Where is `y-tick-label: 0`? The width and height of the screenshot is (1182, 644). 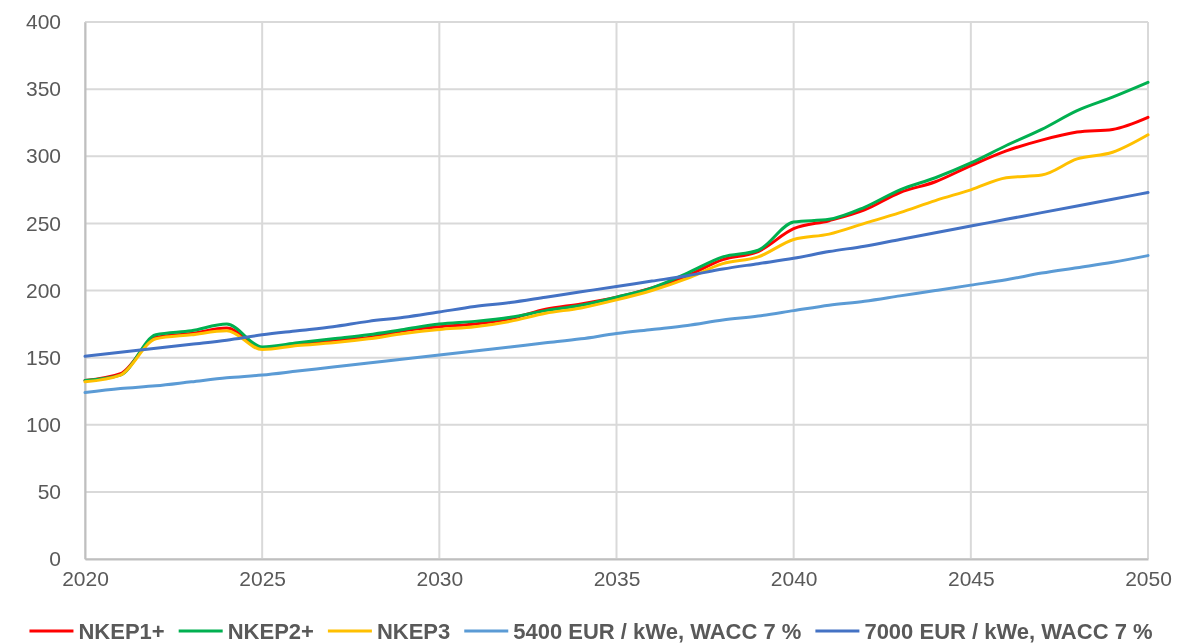
y-tick-label: 0 is located at coordinates (55, 559).